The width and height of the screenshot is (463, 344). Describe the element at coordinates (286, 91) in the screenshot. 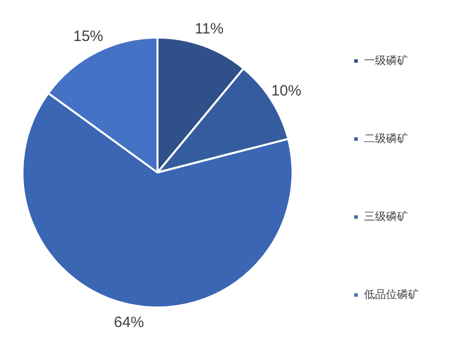

I see `data-label: 10%` at that location.